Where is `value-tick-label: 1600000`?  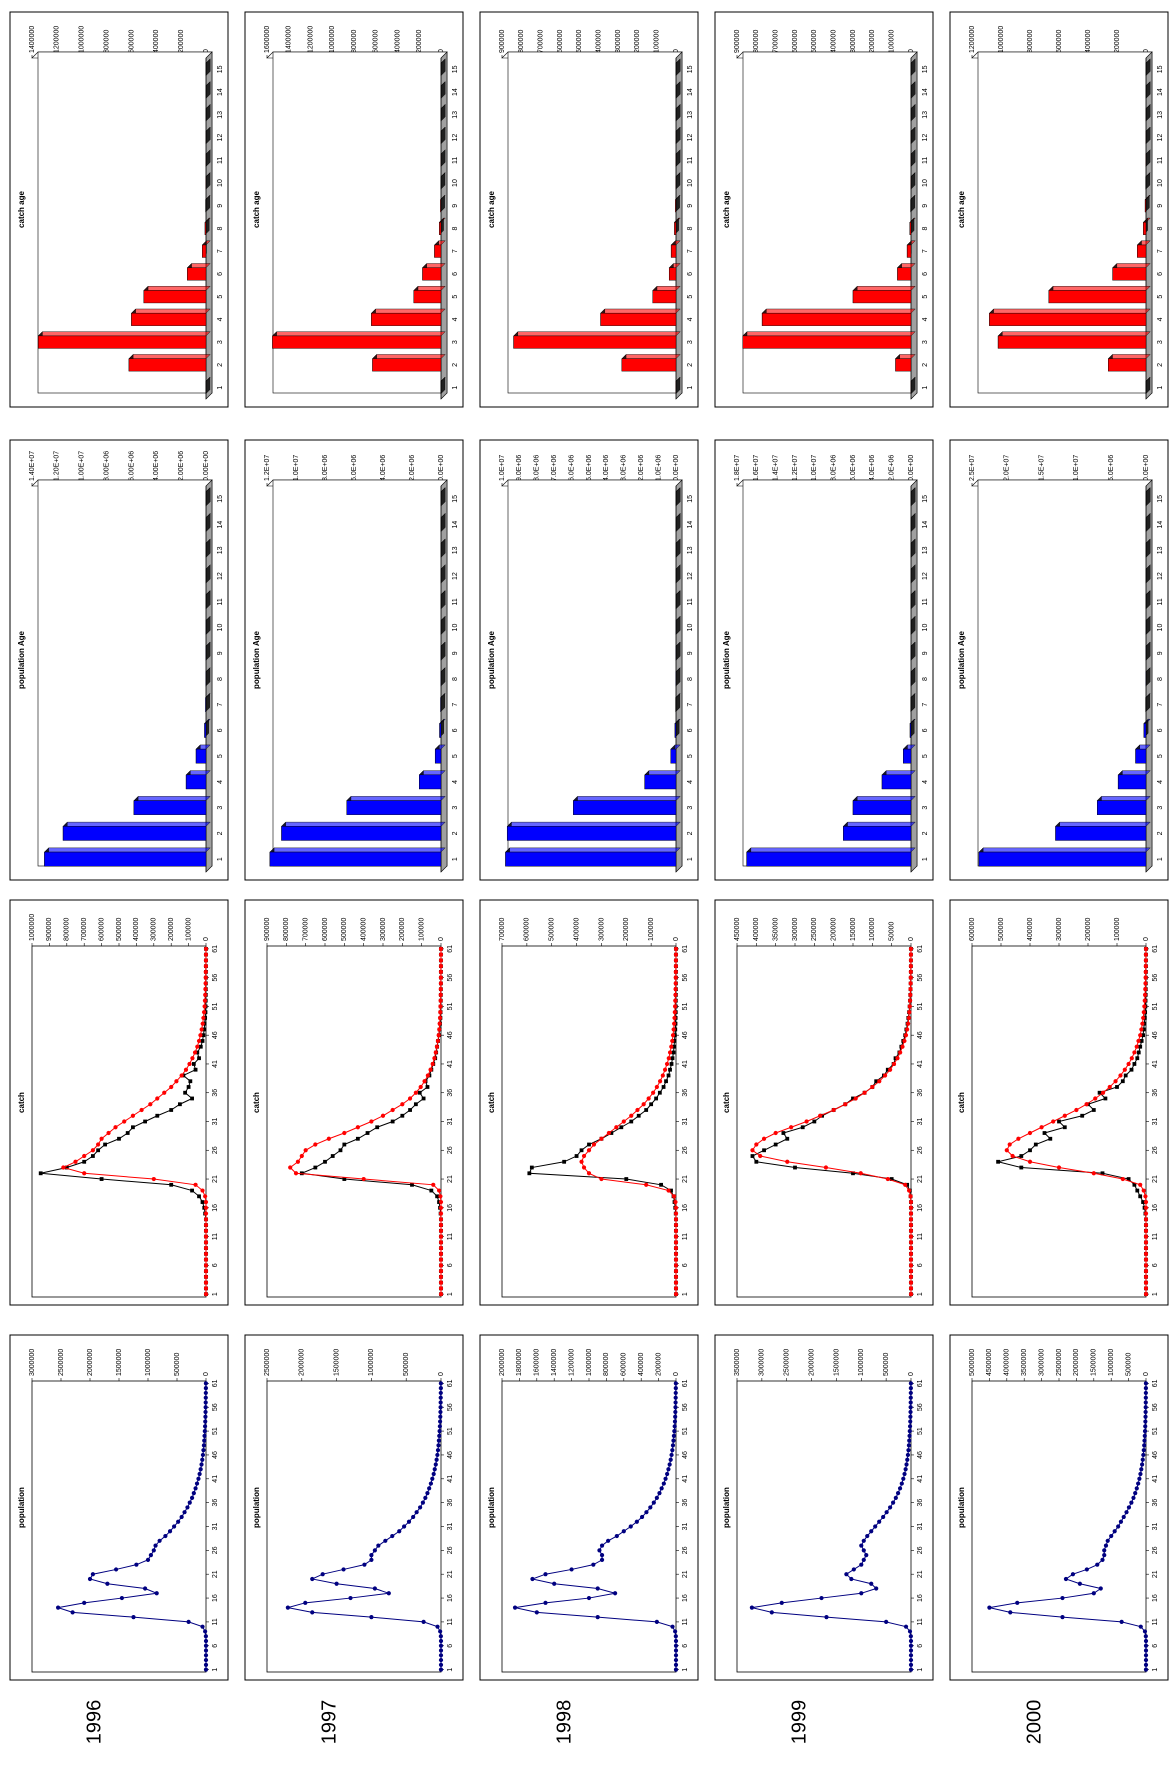
value-tick-label: 1600000 is located at coordinates (267, 39).